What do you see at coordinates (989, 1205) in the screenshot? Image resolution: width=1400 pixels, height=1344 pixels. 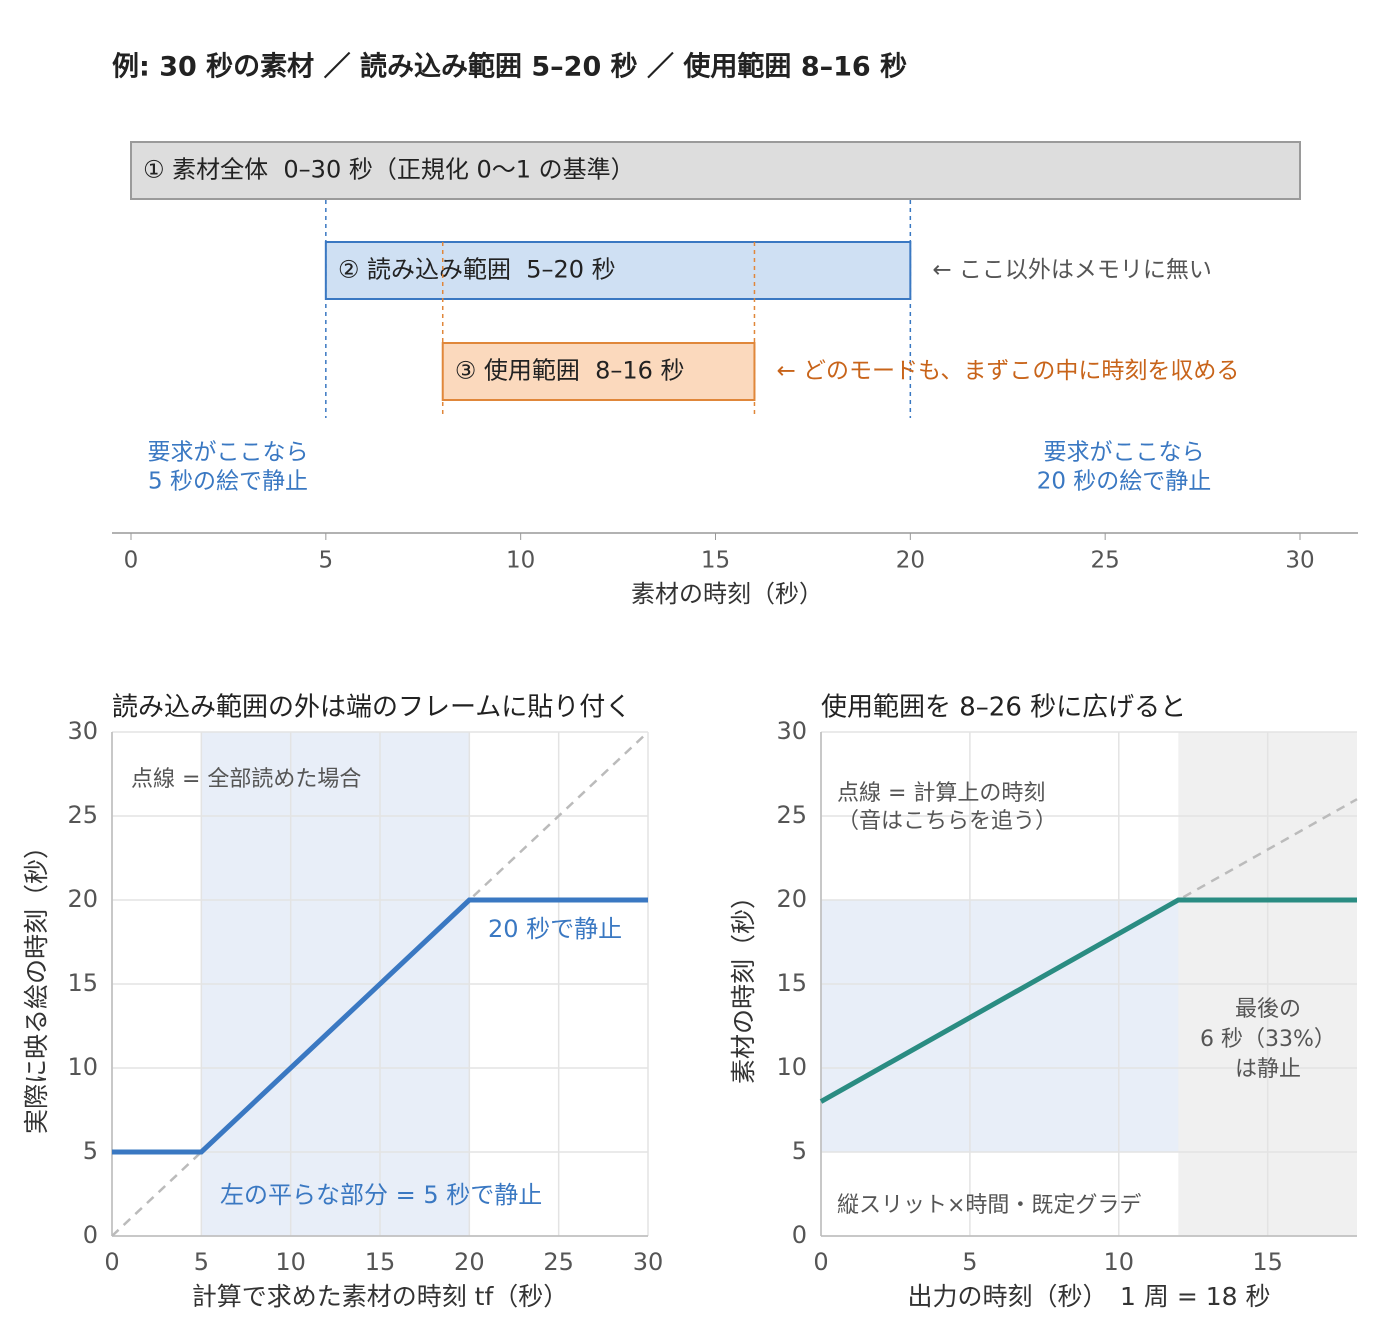 I see `annotation: 縦スリット×時間・既定グラデ` at bounding box center [989, 1205].